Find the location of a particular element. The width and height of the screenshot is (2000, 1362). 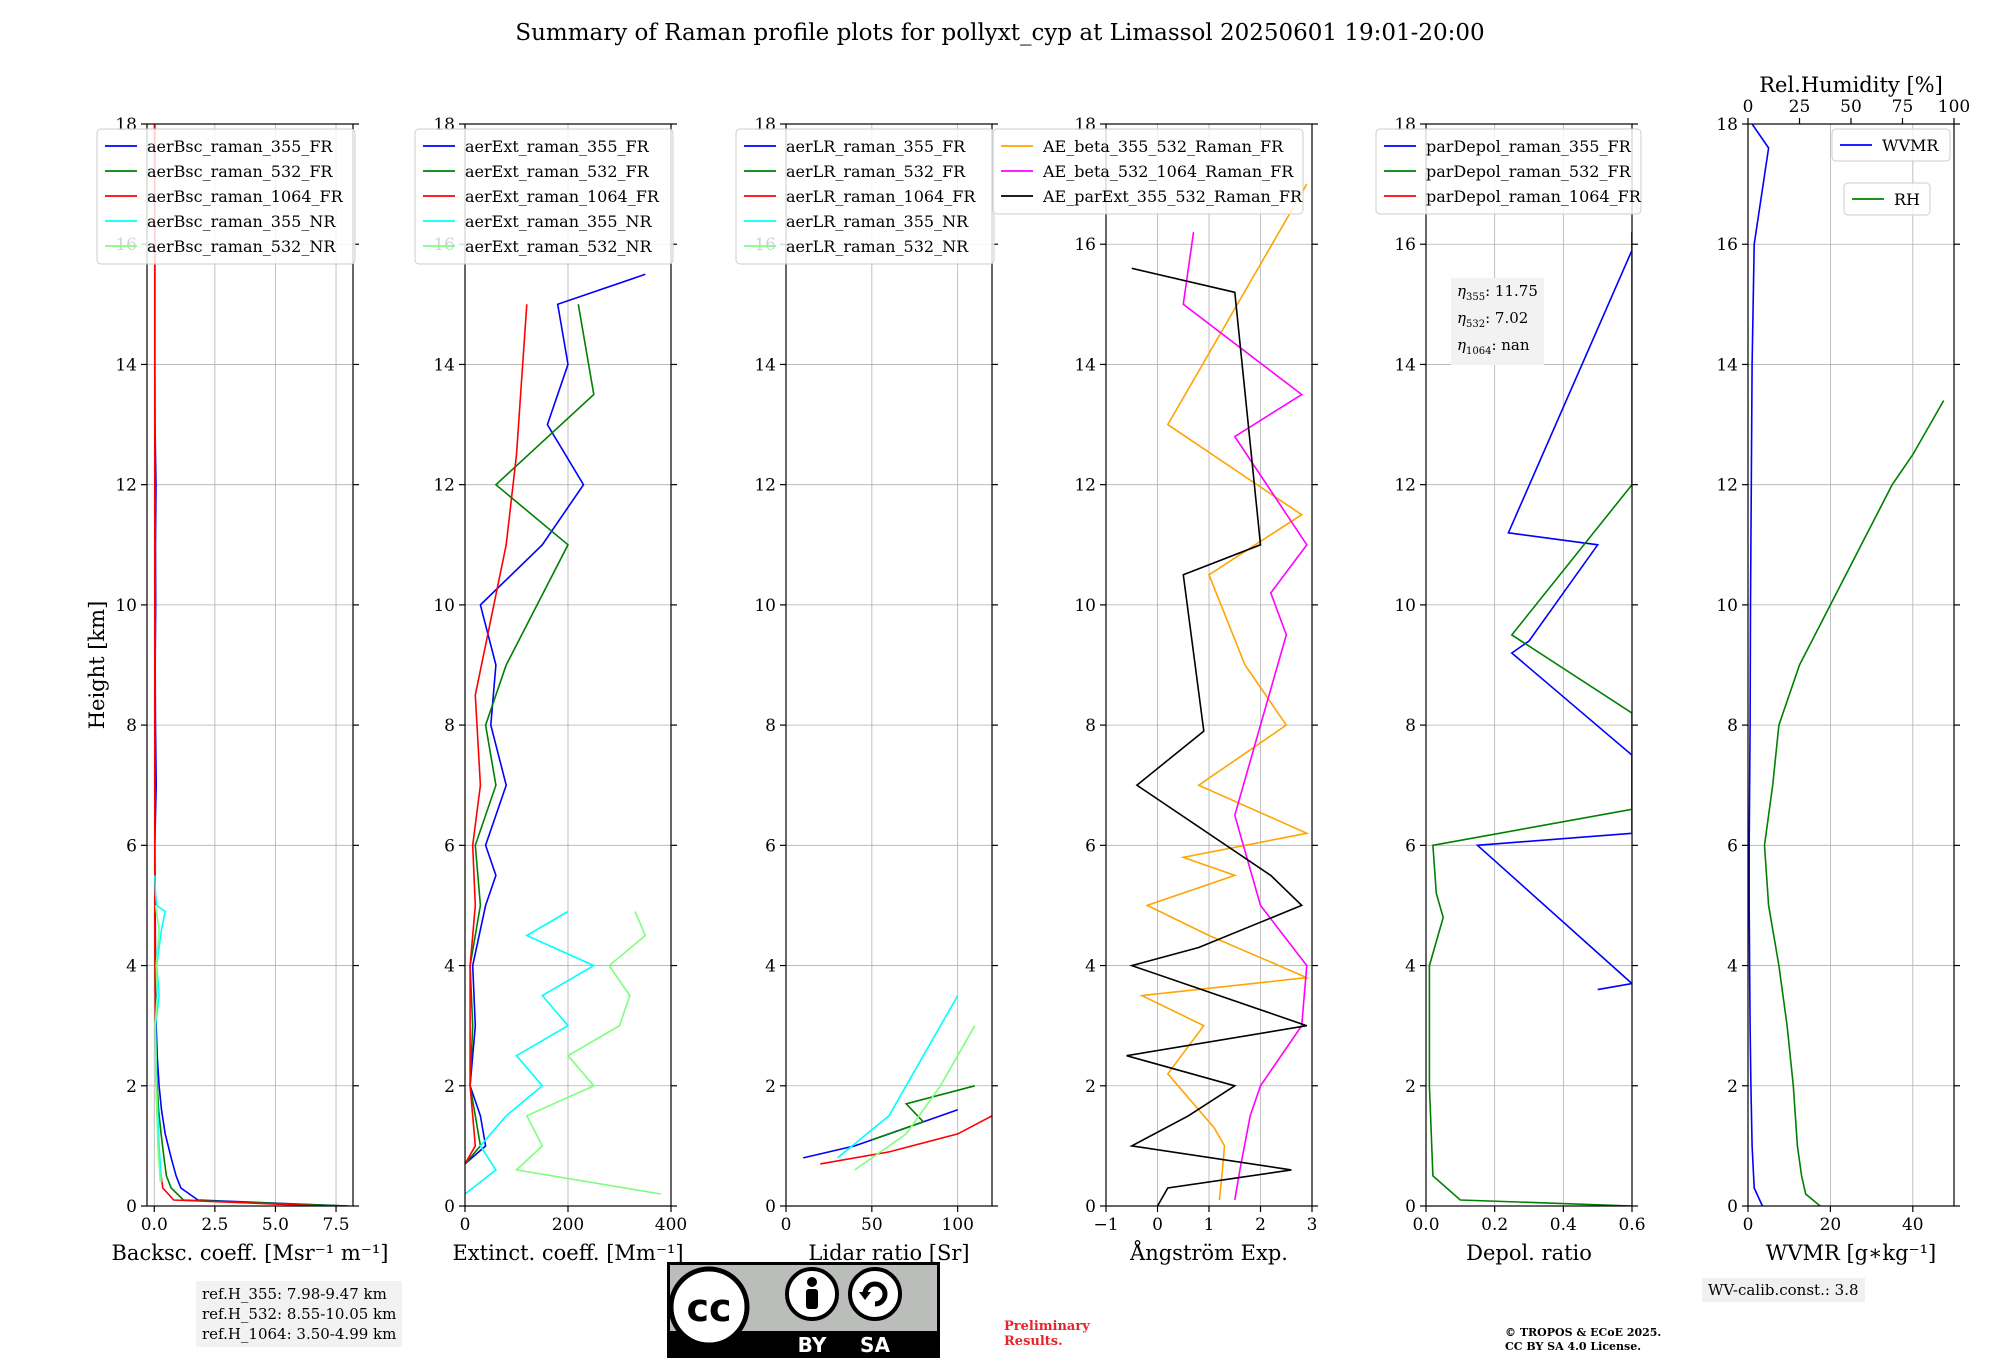

series-line-aerBsc_raman_532_FR is located at coordinates (249, 665).